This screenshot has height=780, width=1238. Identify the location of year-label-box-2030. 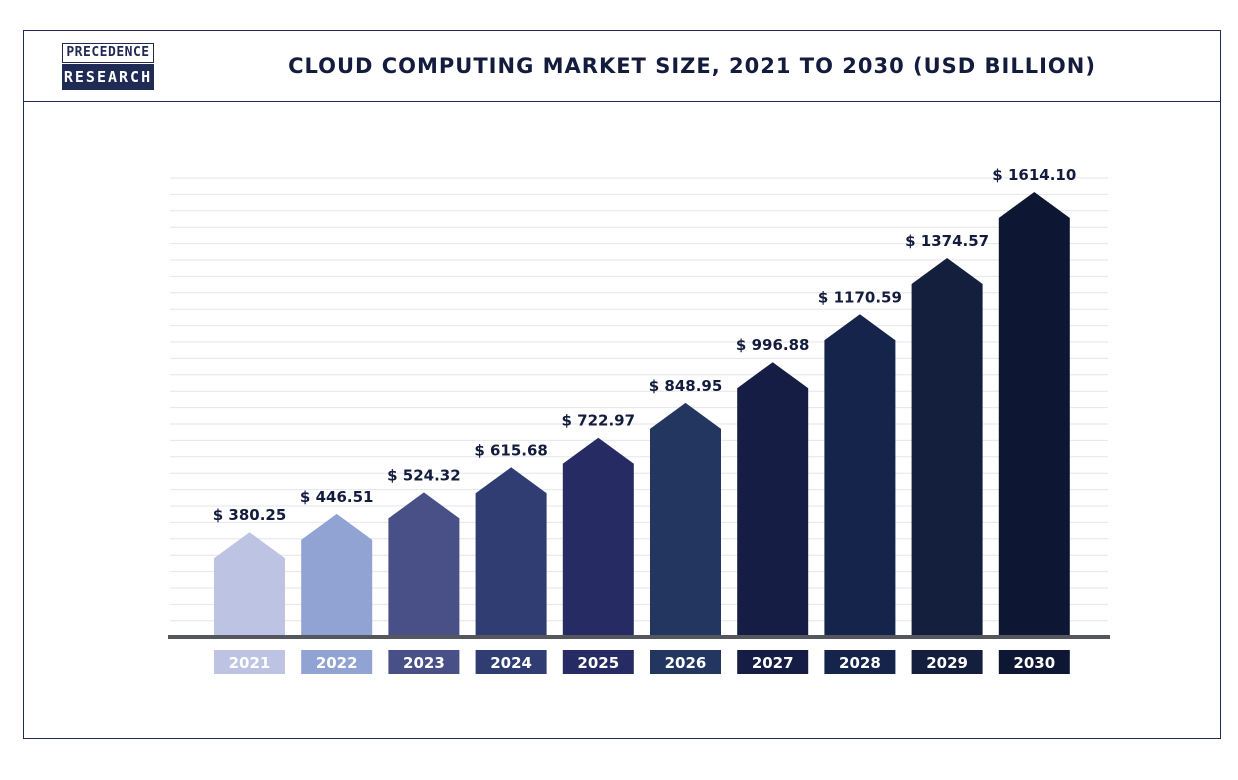
(1034, 662).